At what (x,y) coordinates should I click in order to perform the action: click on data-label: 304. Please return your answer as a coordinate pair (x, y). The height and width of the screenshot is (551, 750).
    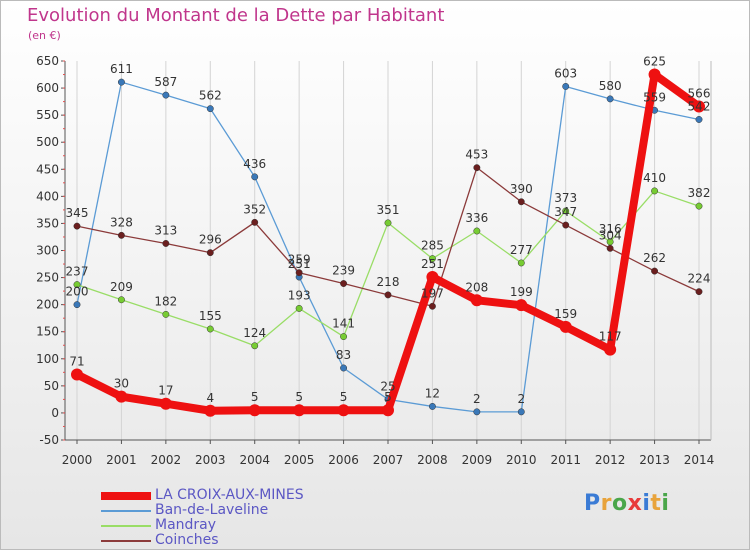
    Looking at the image, I should click on (610, 235).